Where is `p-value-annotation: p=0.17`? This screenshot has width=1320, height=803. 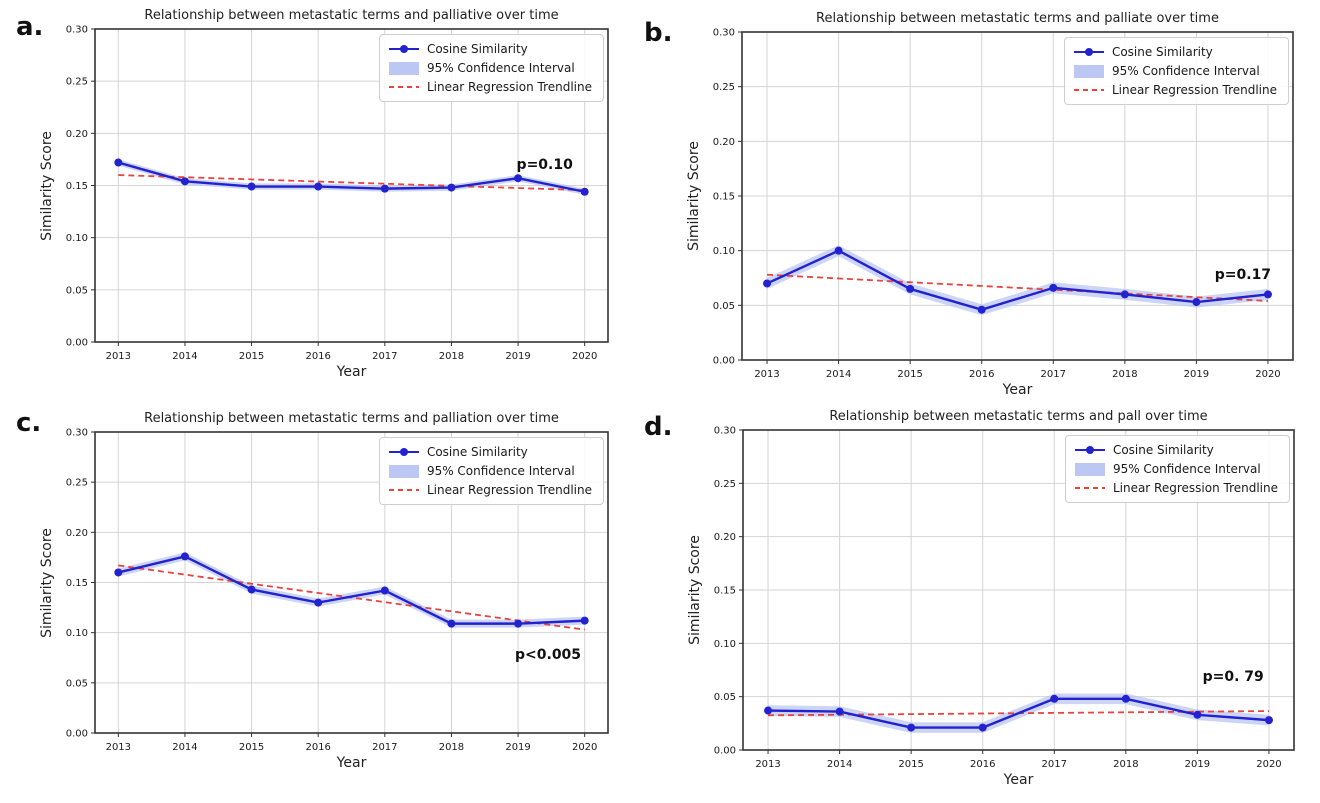
p-value-annotation: p=0.17 is located at coordinates (1243, 274).